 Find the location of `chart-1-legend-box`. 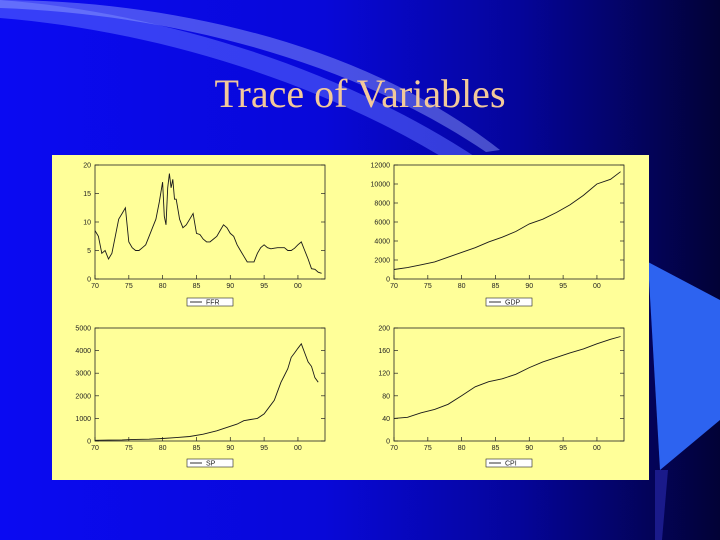

chart-1-legend-box is located at coordinates (210, 302).